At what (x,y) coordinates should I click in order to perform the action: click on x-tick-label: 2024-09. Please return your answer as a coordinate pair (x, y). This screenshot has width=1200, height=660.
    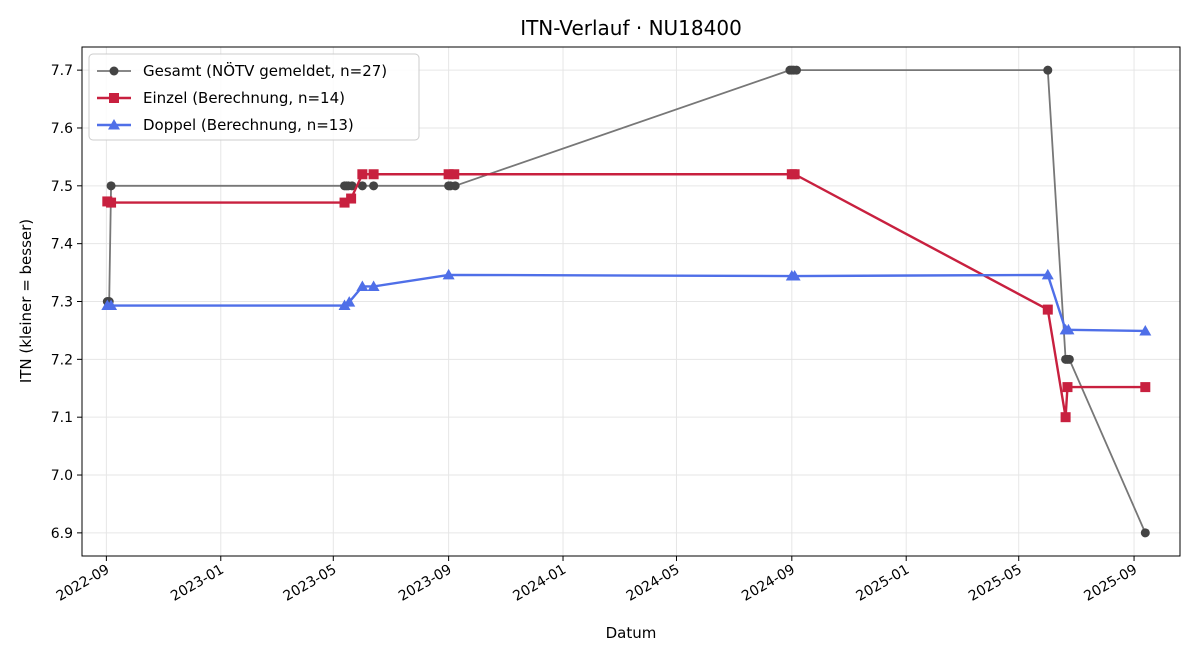
    Looking at the image, I should click on (768, 583).